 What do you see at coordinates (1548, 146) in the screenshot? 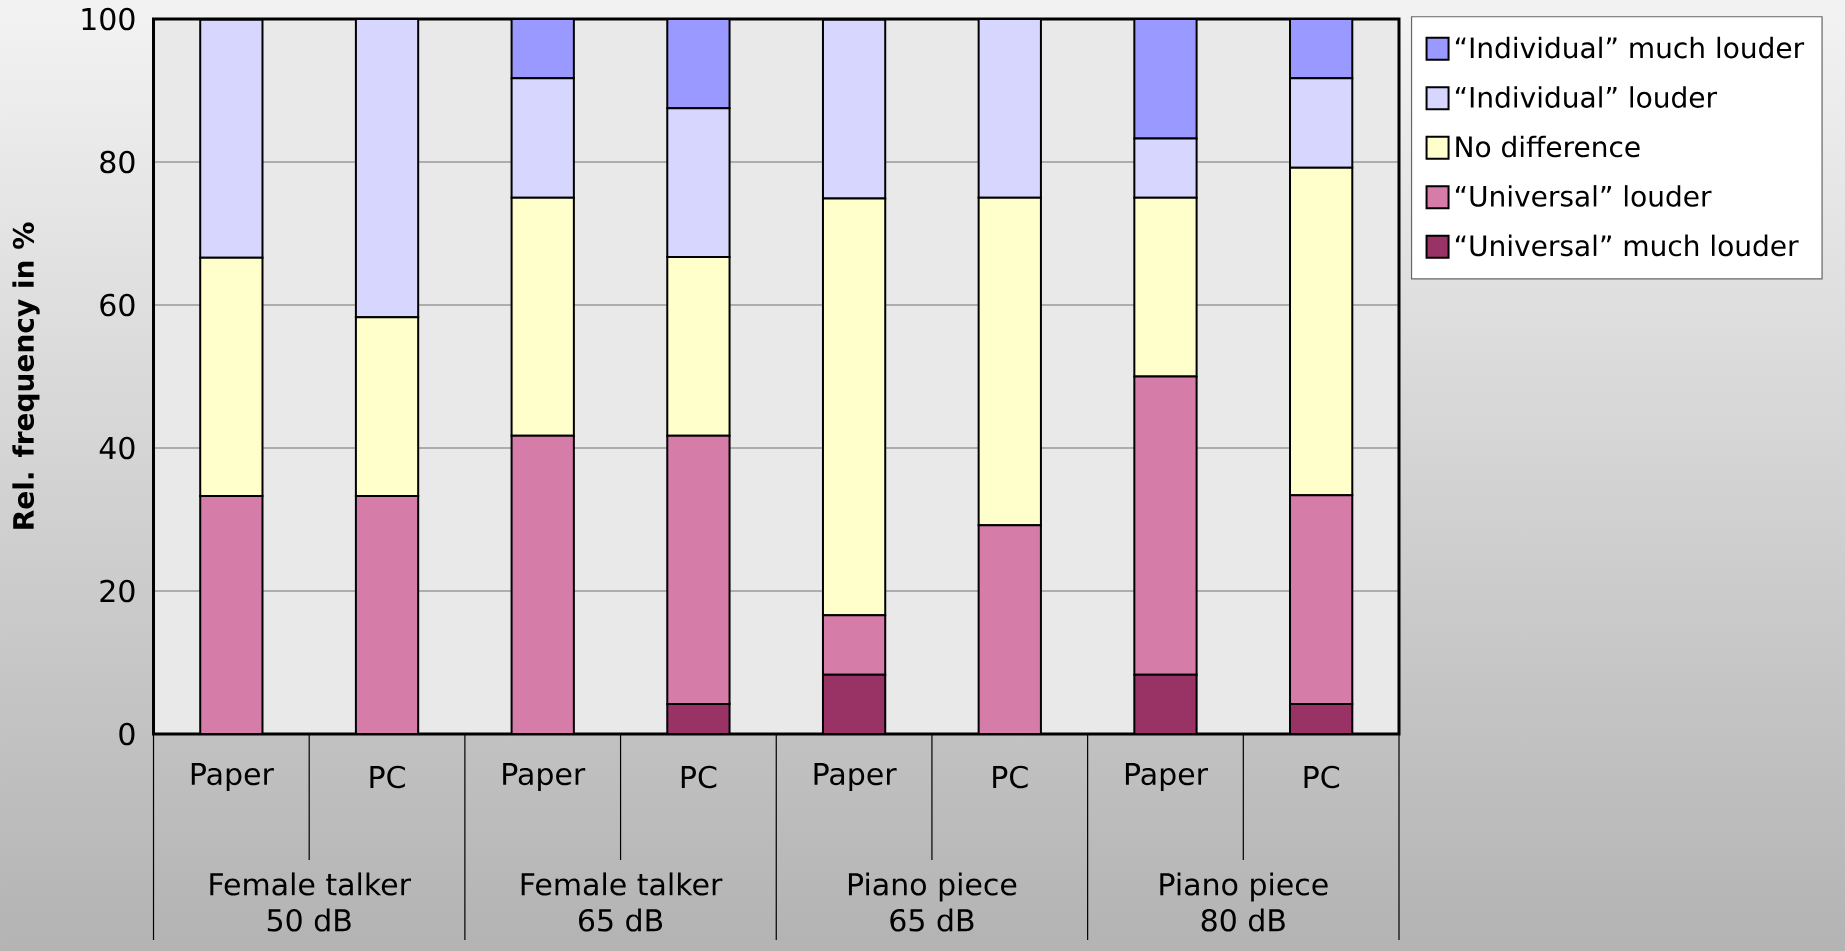
I see `legend-label: No difference` at bounding box center [1548, 146].